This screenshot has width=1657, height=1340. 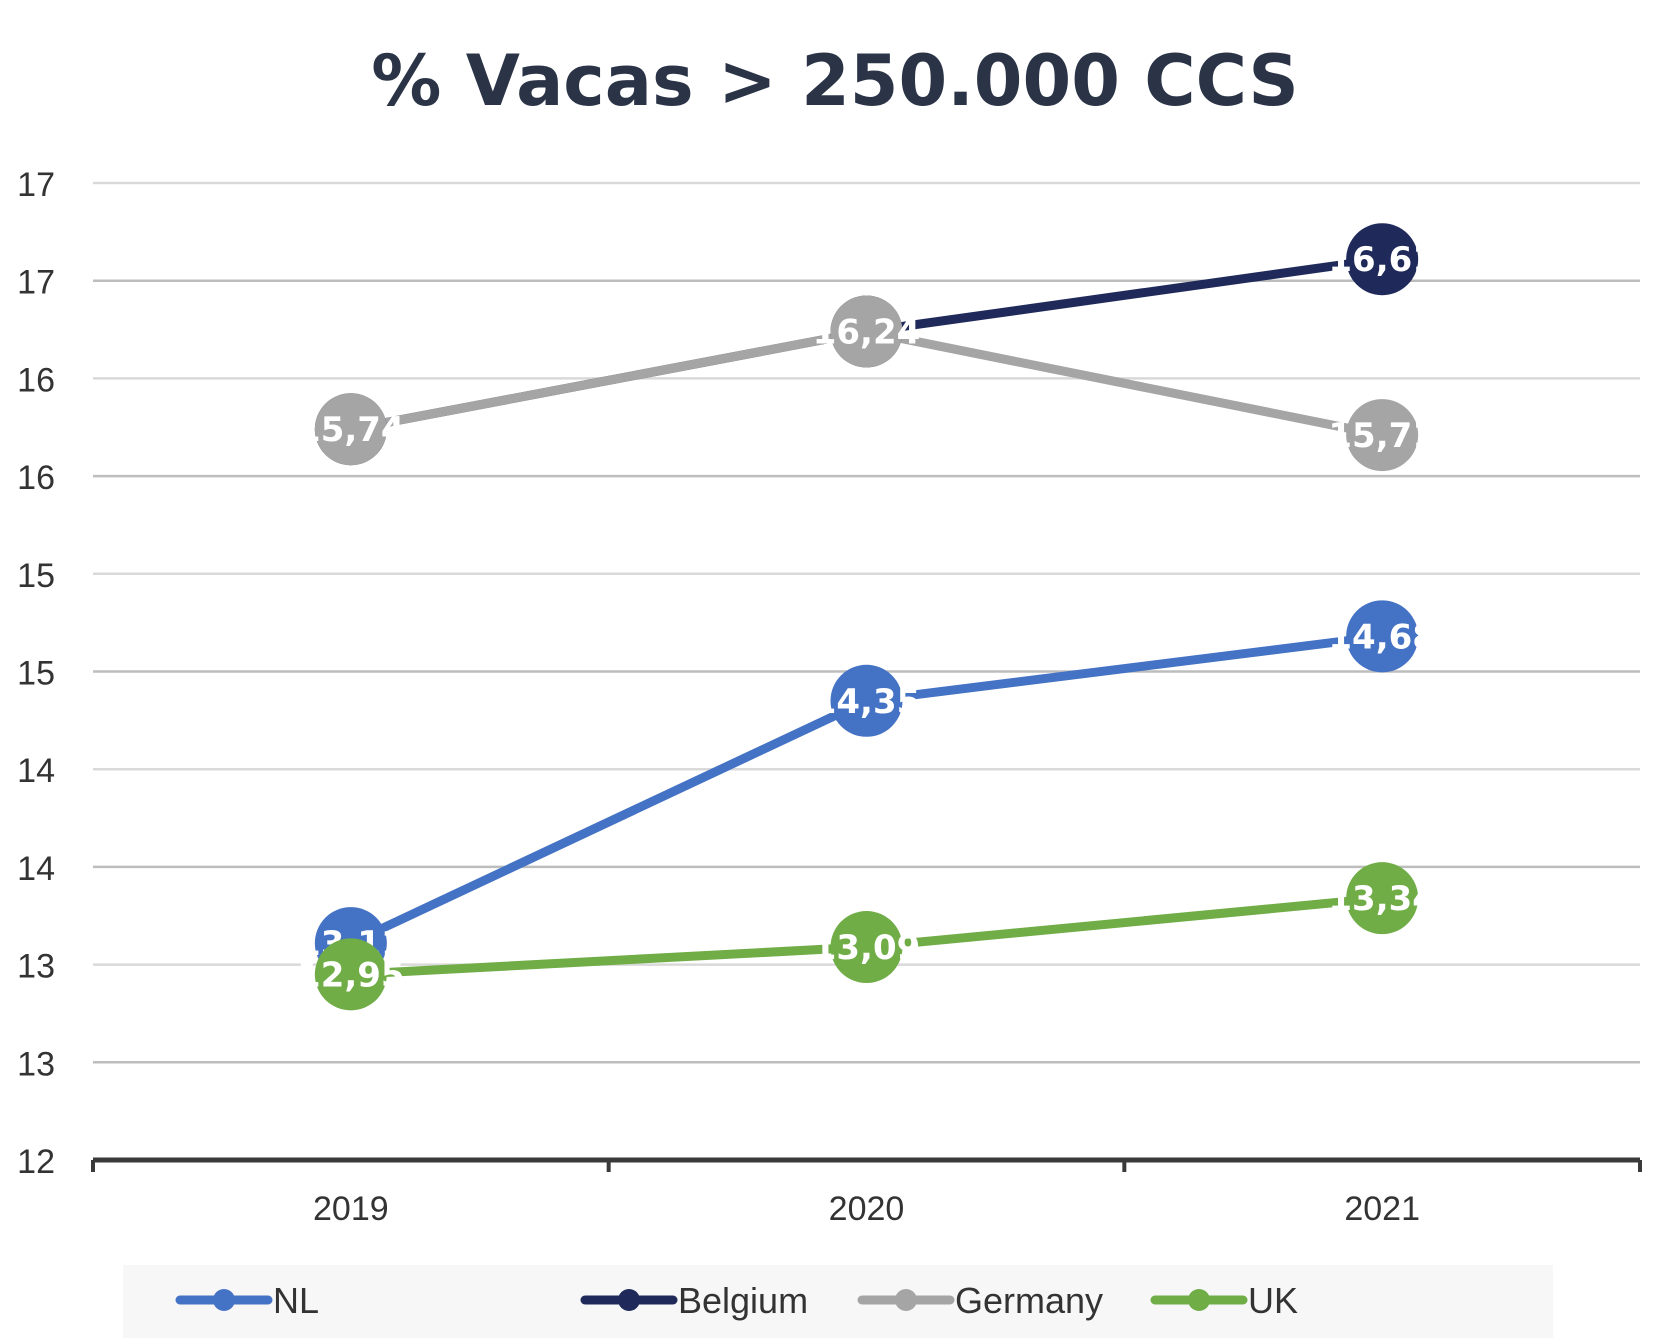 I want to click on legend-item-uk: UK, so click(x=1224, y=1300).